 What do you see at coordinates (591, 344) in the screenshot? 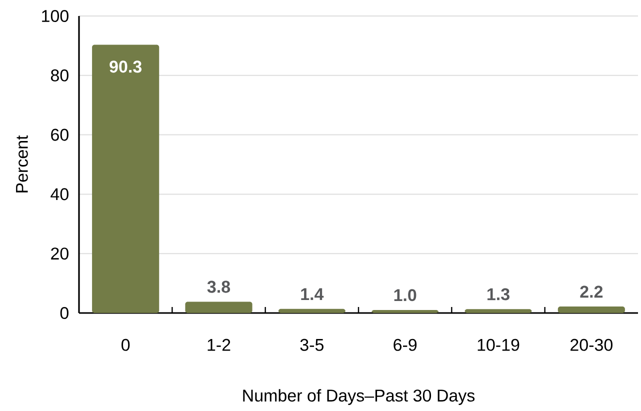
I see `x-tick-label: 20-30` at bounding box center [591, 344].